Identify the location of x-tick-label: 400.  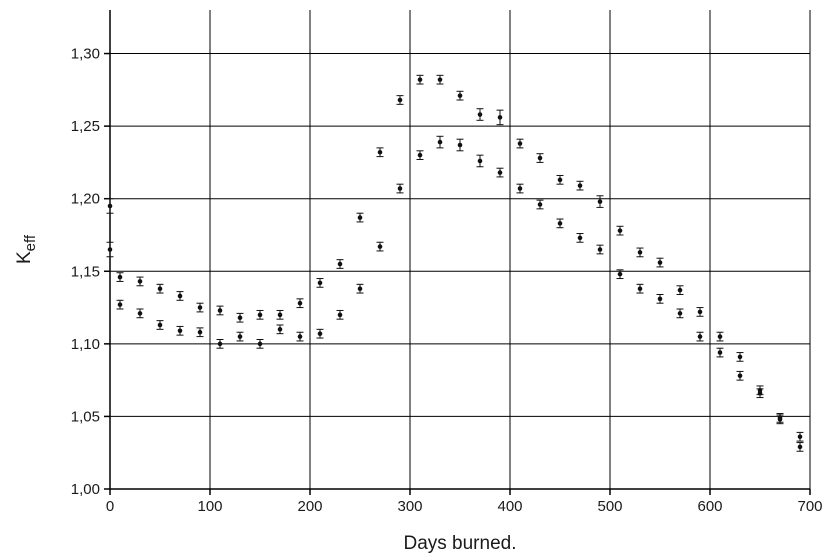
(509, 506).